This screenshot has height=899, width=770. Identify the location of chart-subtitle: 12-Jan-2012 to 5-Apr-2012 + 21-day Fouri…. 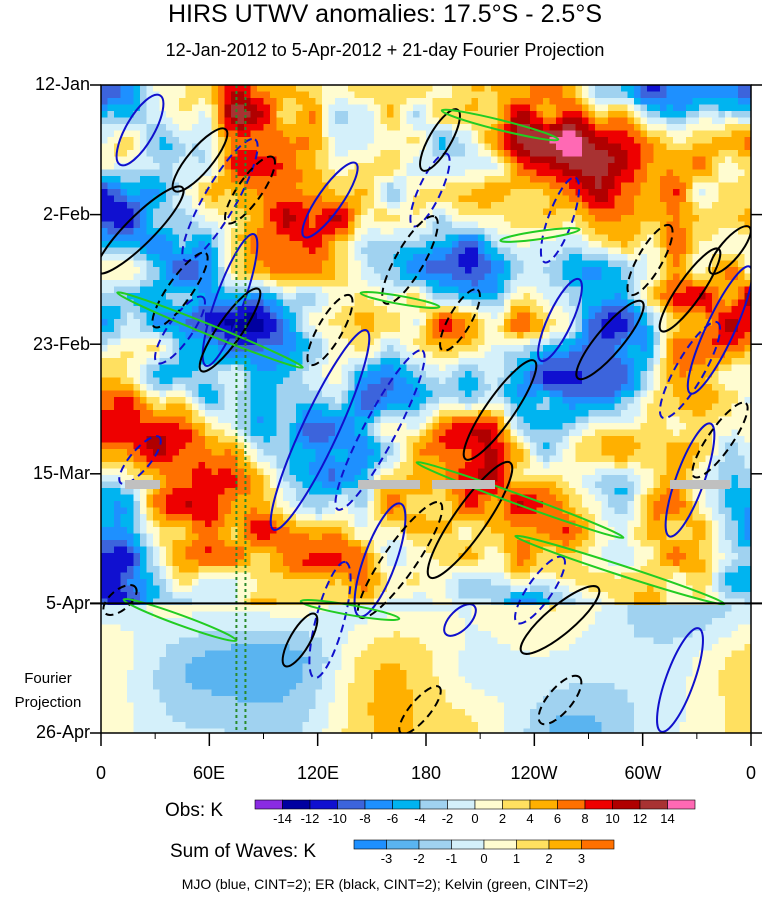
(385, 50).